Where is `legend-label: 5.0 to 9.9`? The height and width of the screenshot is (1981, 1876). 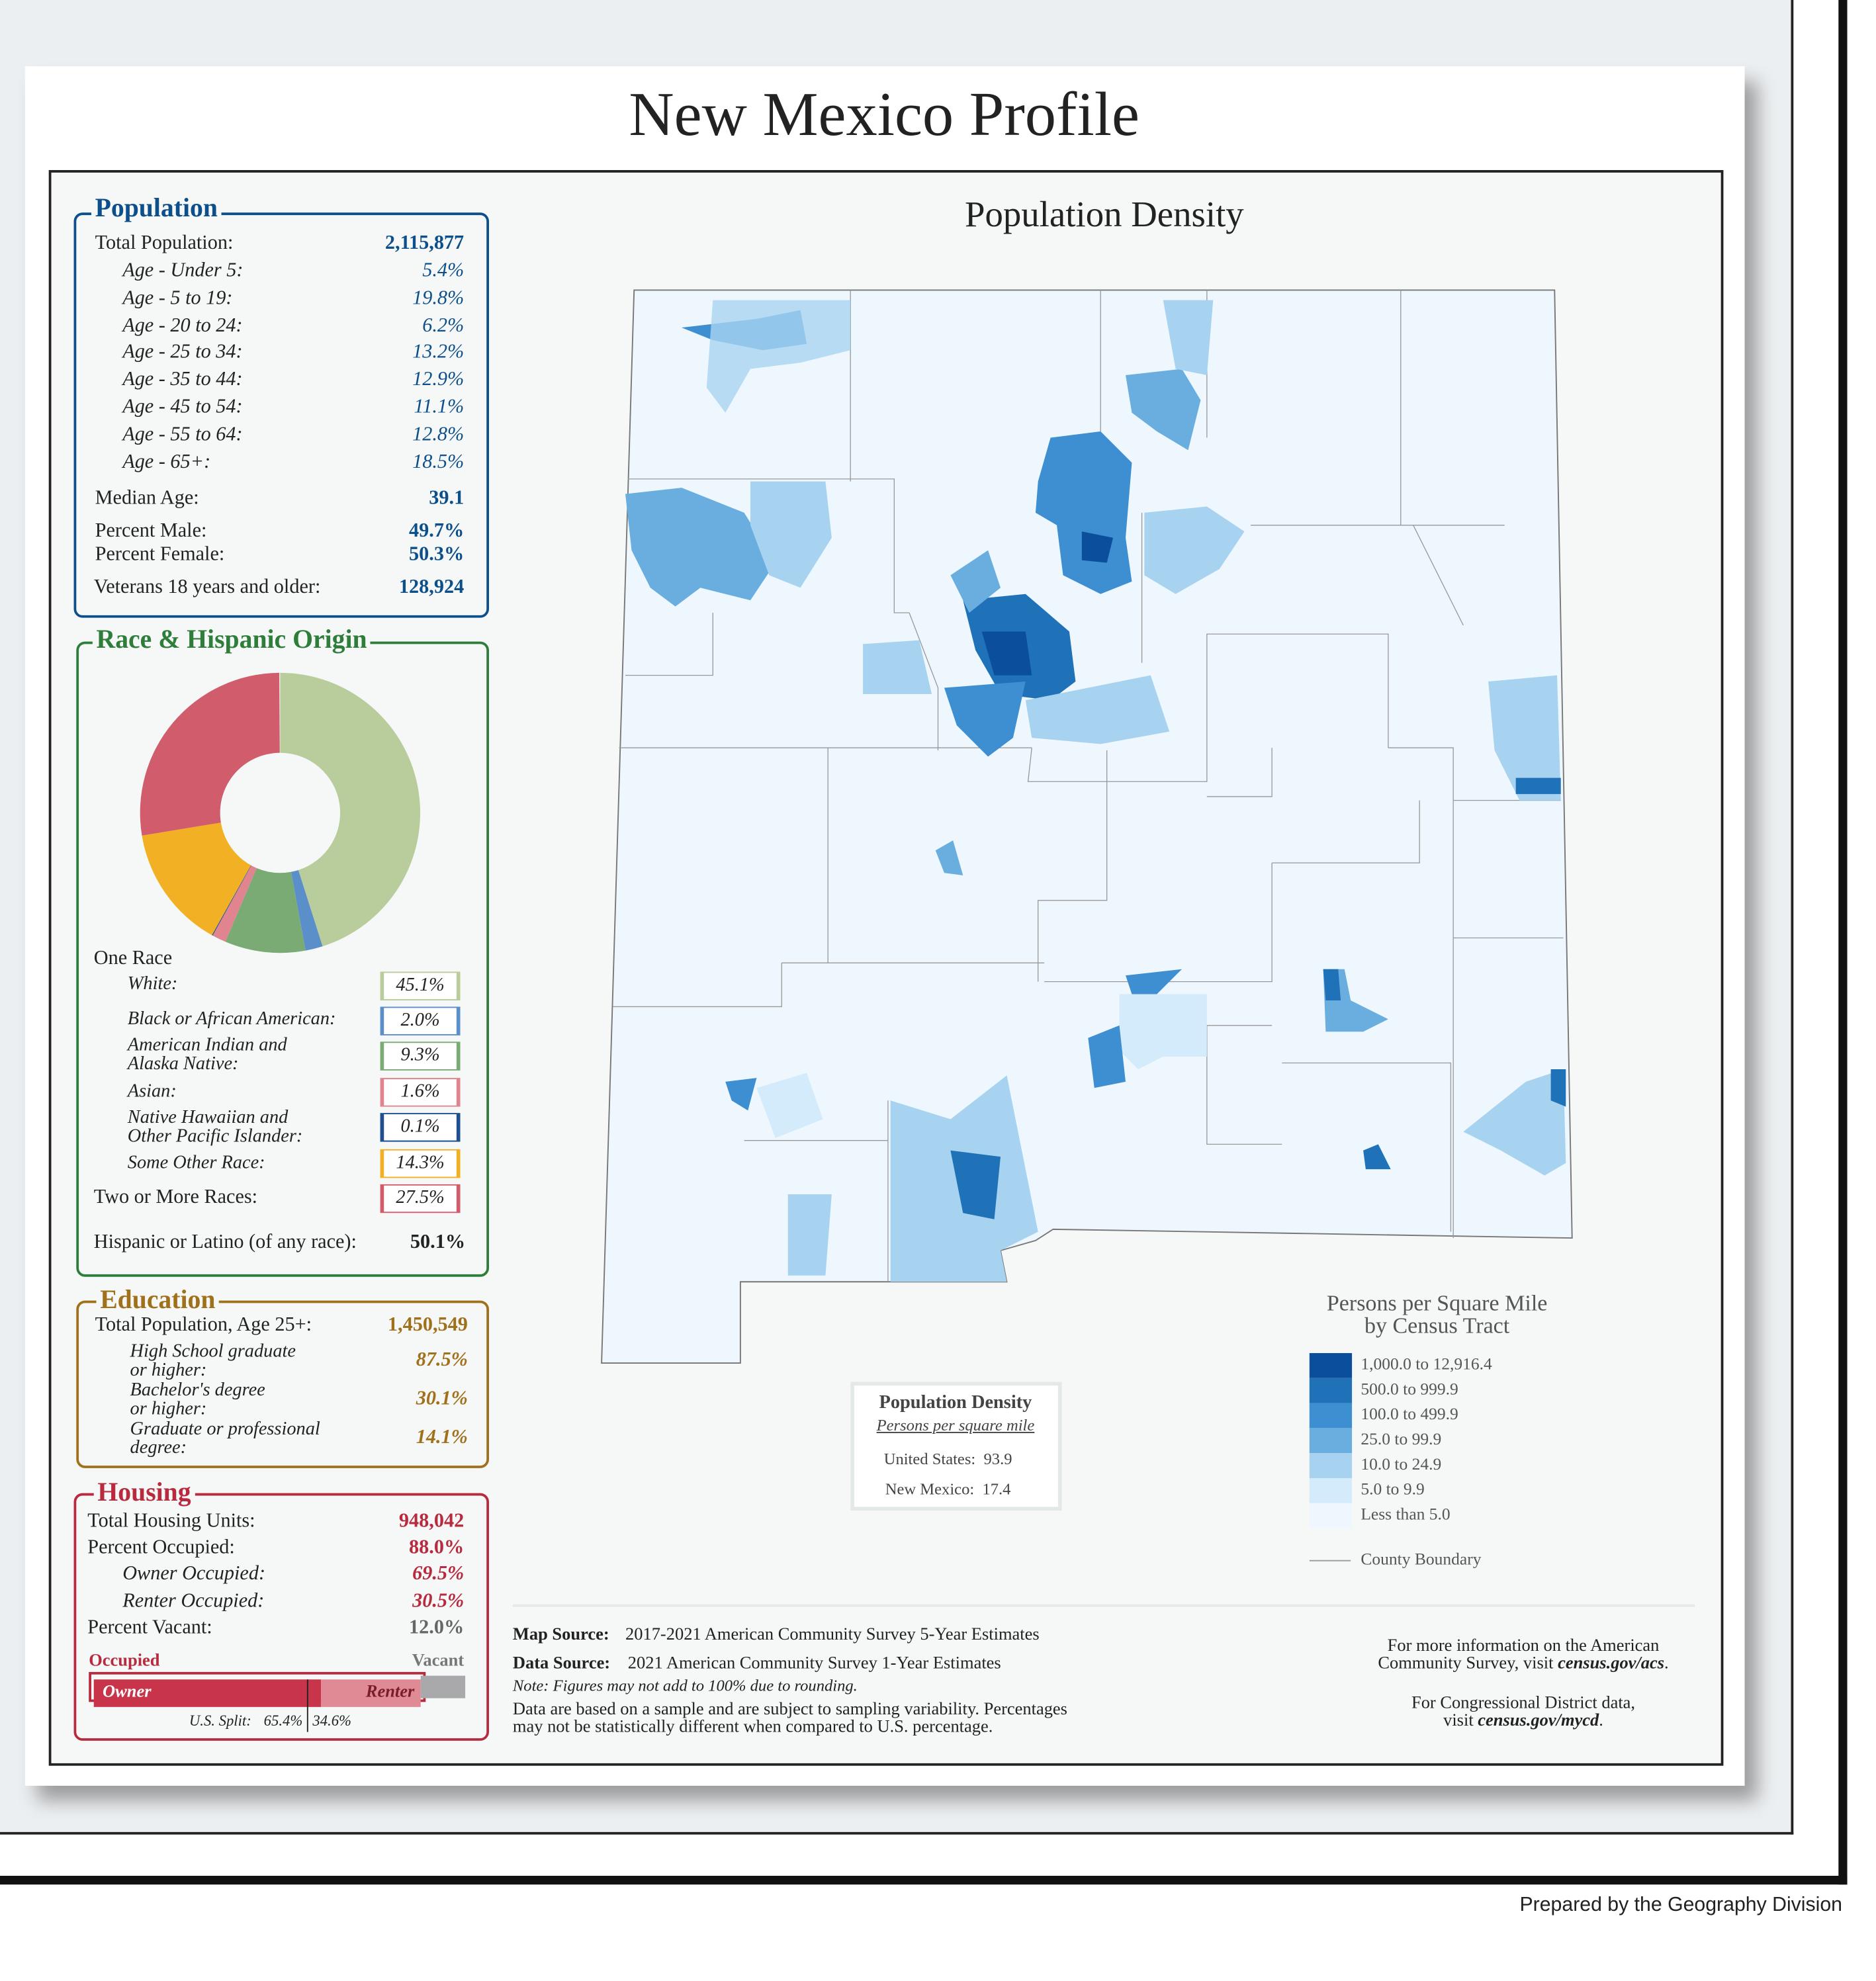 legend-label: 5.0 to 9.9 is located at coordinates (1393, 1489).